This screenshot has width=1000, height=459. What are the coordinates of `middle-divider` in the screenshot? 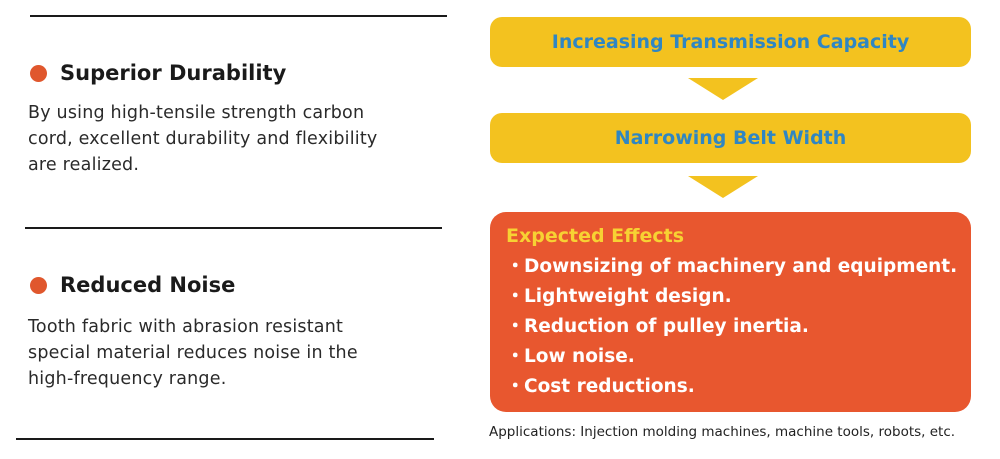 It's located at (233, 228).